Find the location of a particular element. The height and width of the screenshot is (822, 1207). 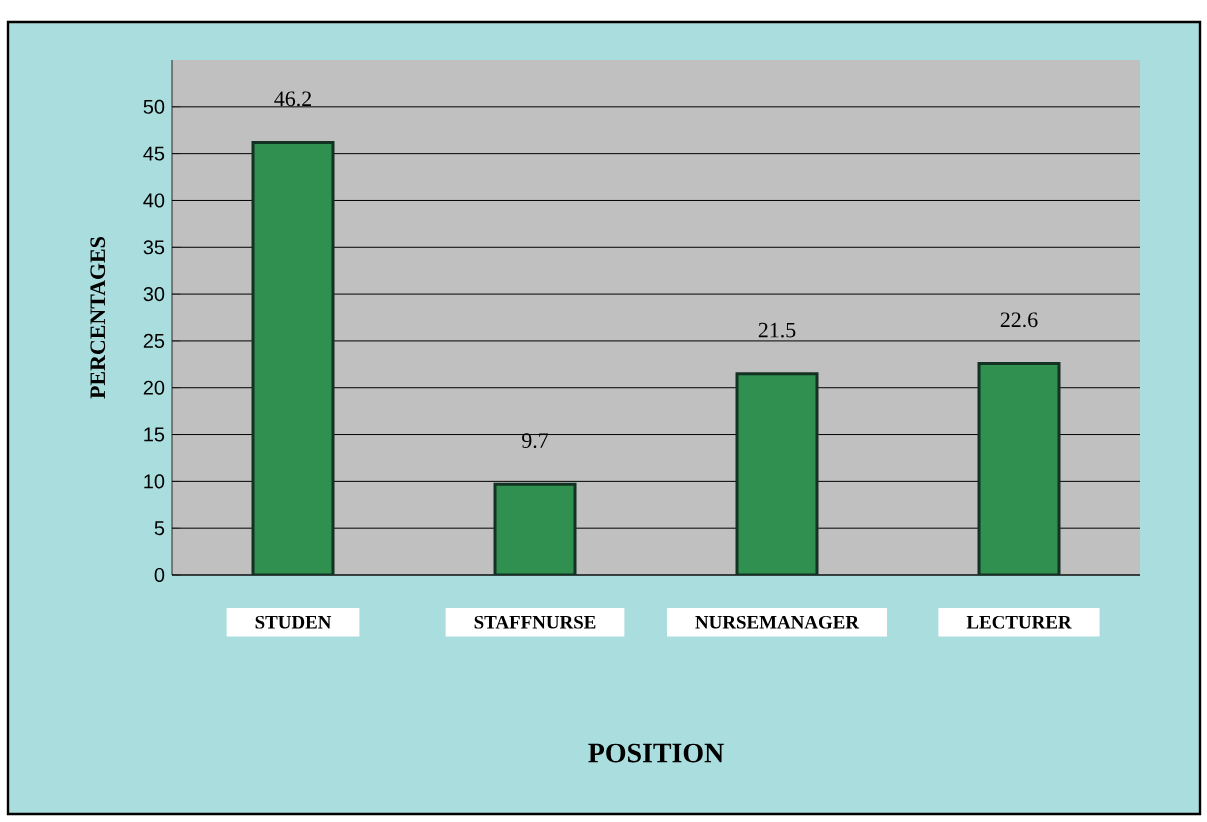

data-label: 21.5 is located at coordinates (777, 330).